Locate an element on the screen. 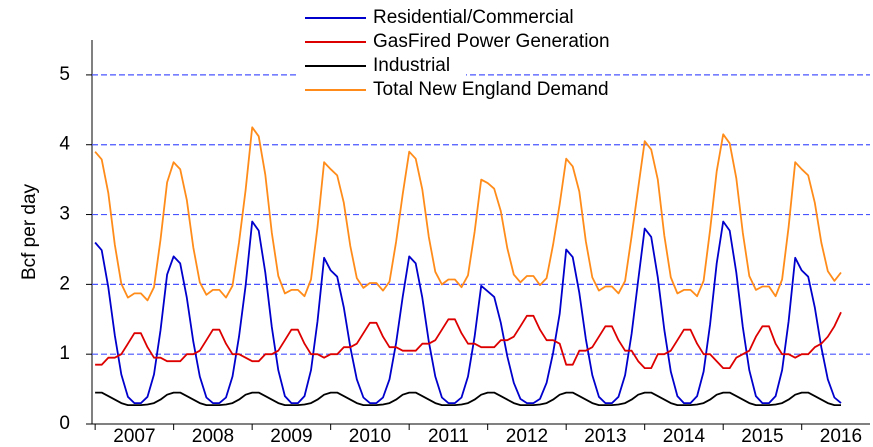 The image size is (873, 447). x-tick-label: 2011 is located at coordinates (448, 436).